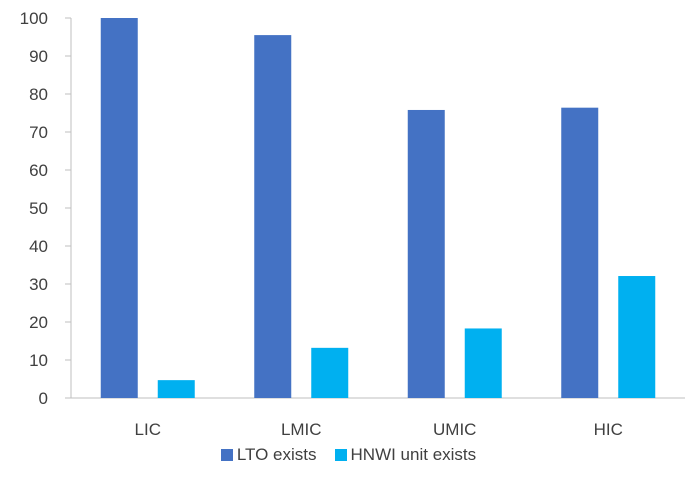  I want to click on legend-item-lto: LTO exists, so click(268, 455).